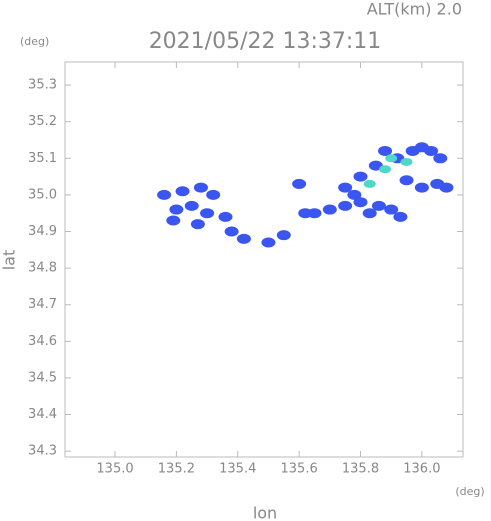  Describe the element at coordinates (42, 414) in the screenshot. I see `y-tick-label: 34.4` at that location.